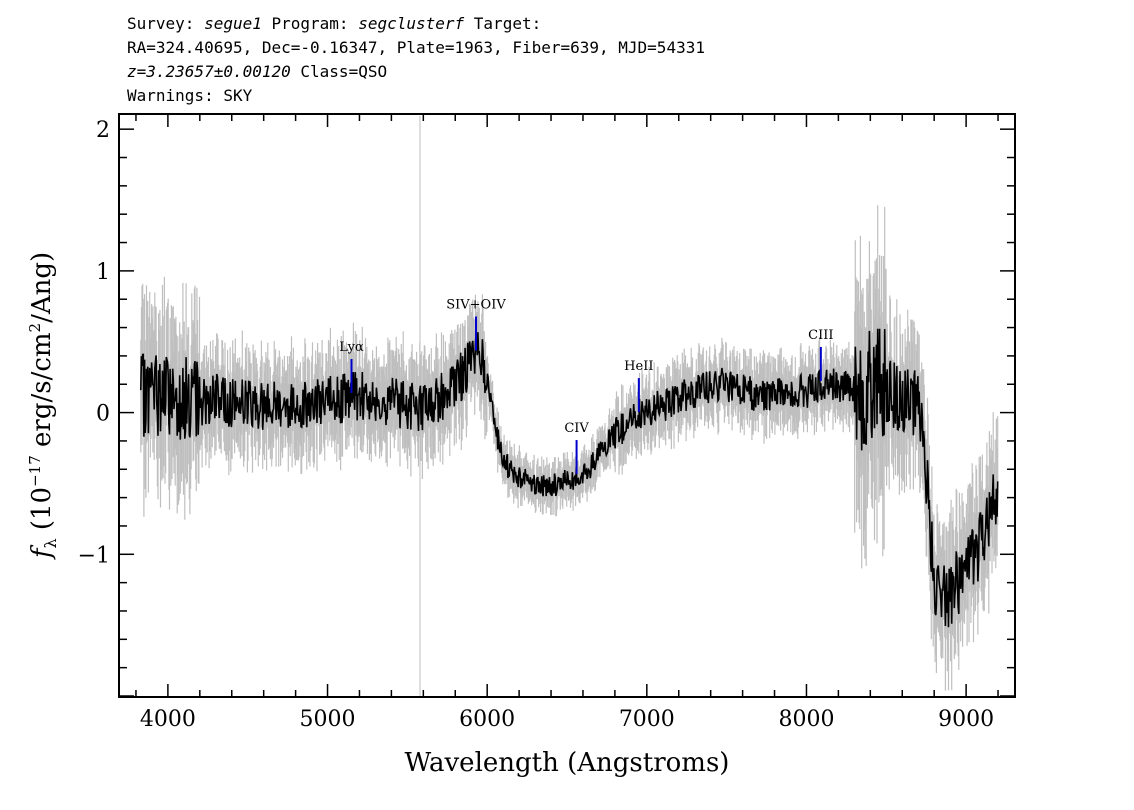  What do you see at coordinates (820, 335) in the screenshot?
I see `emission-line-label: CIII` at bounding box center [820, 335].